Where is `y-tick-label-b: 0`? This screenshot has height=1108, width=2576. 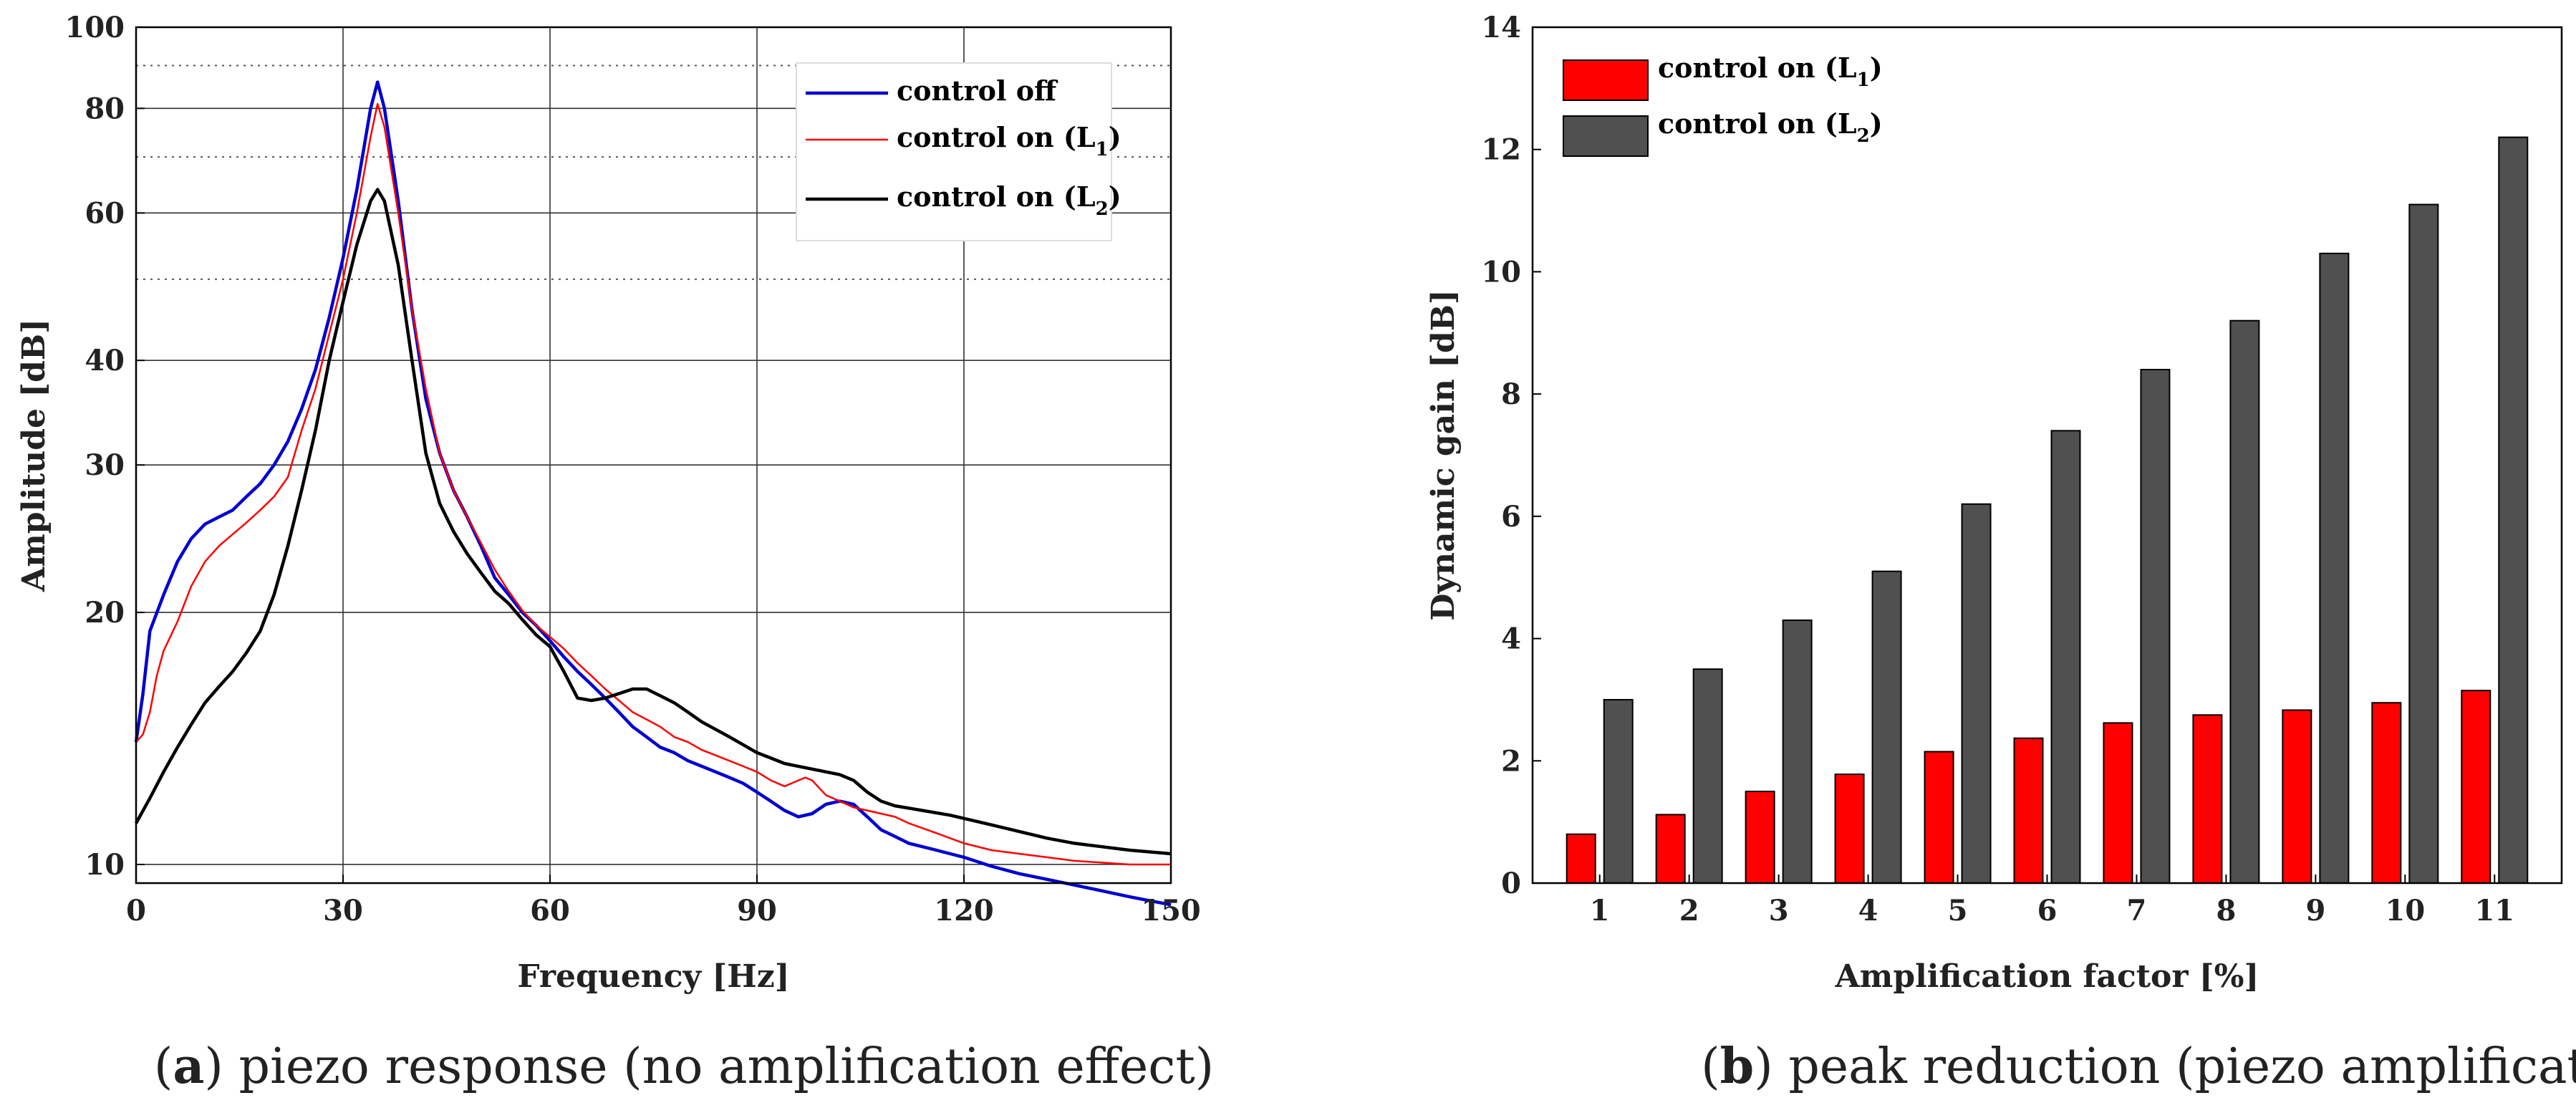
y-tick-label-b: 0 is located at coordinates (1511, 883).